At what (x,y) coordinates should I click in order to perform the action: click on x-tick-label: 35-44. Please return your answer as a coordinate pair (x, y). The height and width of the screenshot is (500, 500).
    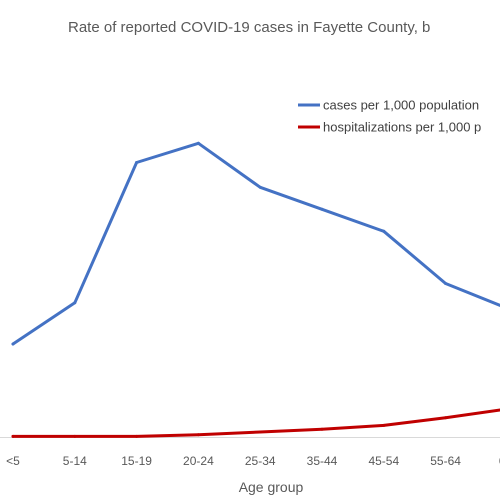
    Looking at the image, I should click on (322, 461).